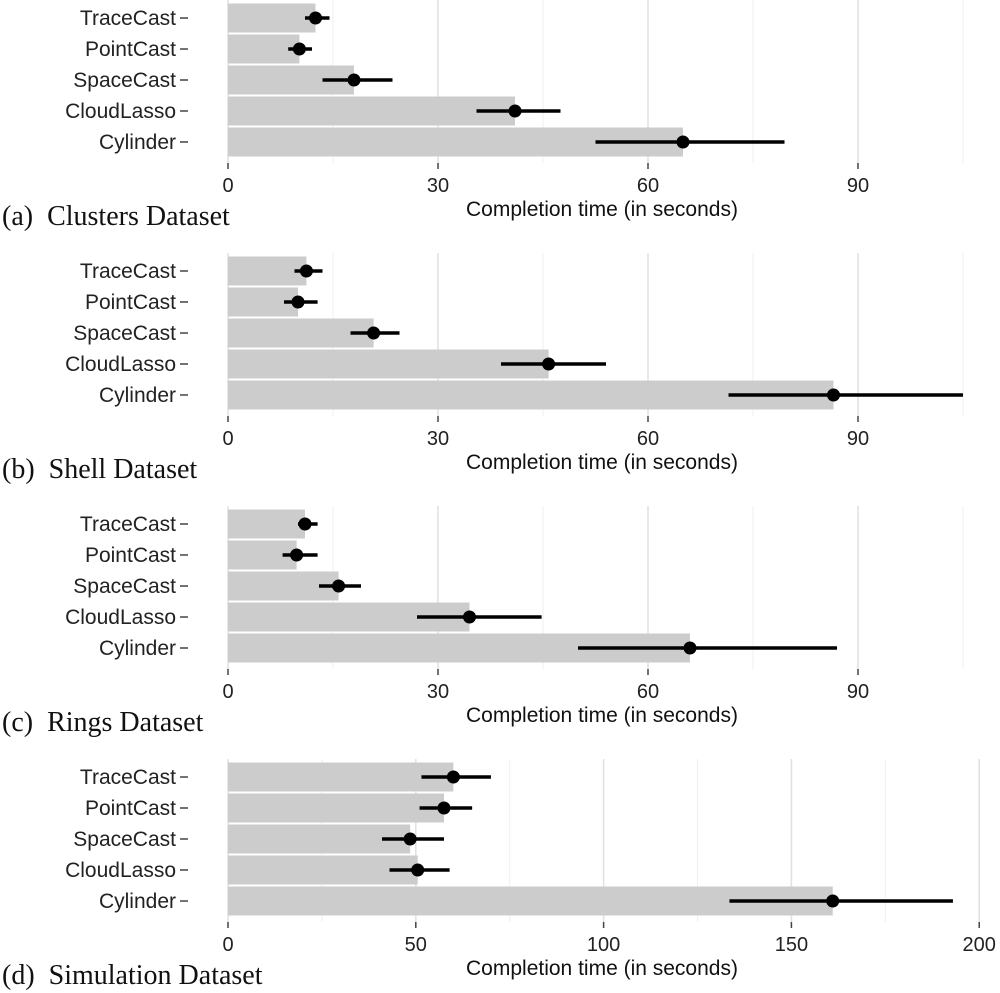 The width and height of the screenshot is (1000, 993). Describe the element at coordinates (416, 945) in the screenshot. I see `x-tick-label: 50` at that location.